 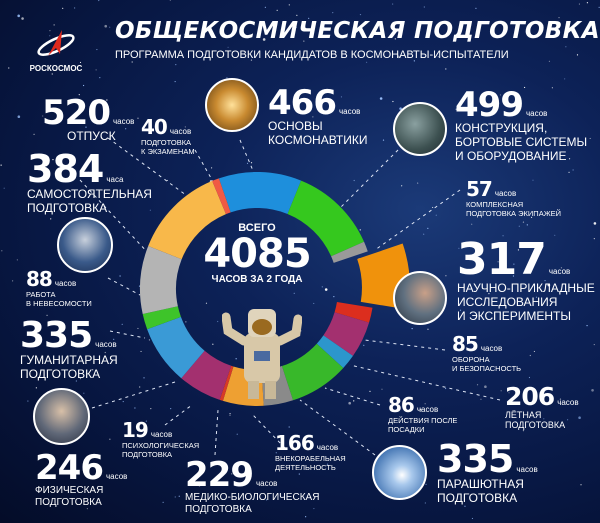 What do you see at coordinates (89, 181) in the screenshot?
I see `segment-label-self-study: 384 часа Самостоятельная подготовка` at bounding box center [89, 181].